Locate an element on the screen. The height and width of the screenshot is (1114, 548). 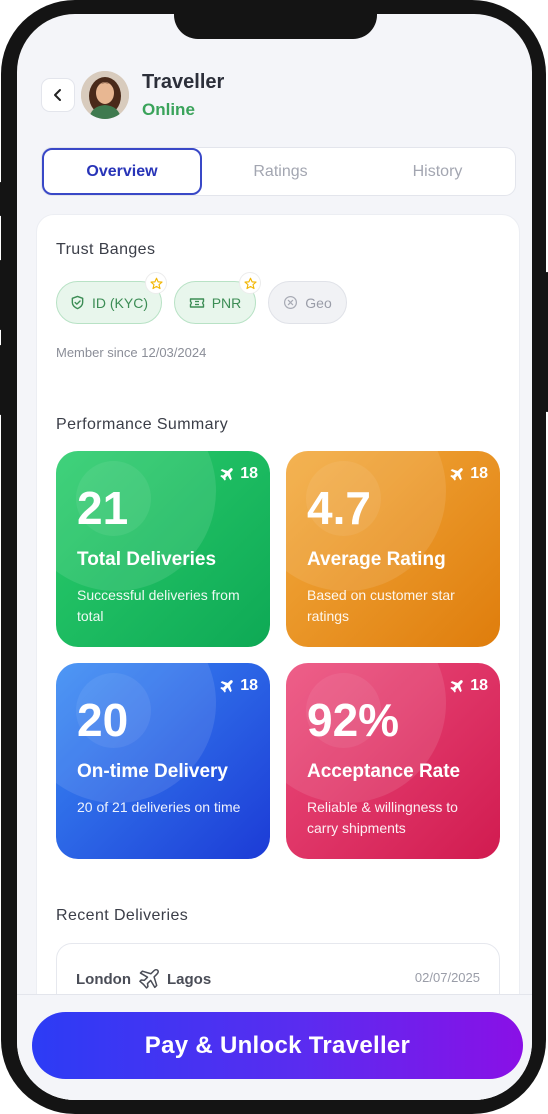
badge-id-kyc: ID (KYC) is located at coordinates (111, 298).